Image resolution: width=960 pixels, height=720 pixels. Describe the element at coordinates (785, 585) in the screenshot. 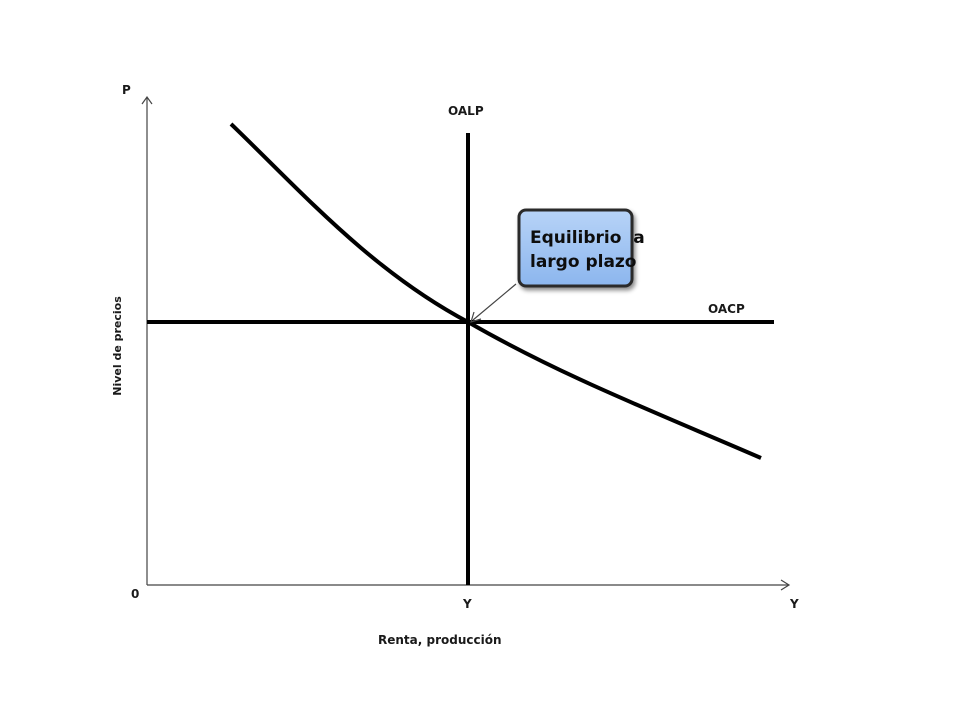

I see `x-axis-arrowhead` at that location.